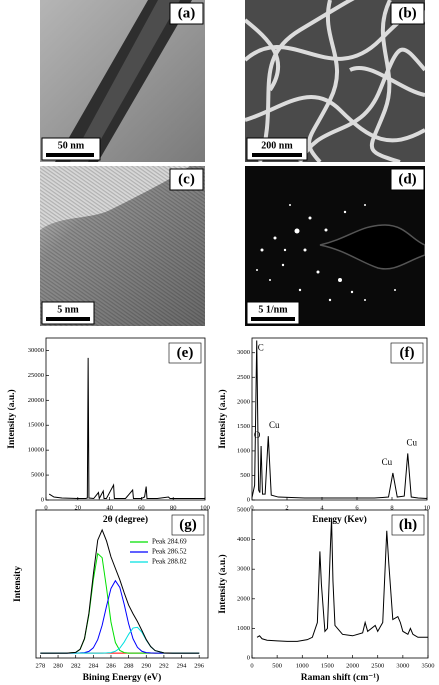  Describe the element at coordinates (146, 665) in the screenshot. I see `x-tick-label: 290` at that location.